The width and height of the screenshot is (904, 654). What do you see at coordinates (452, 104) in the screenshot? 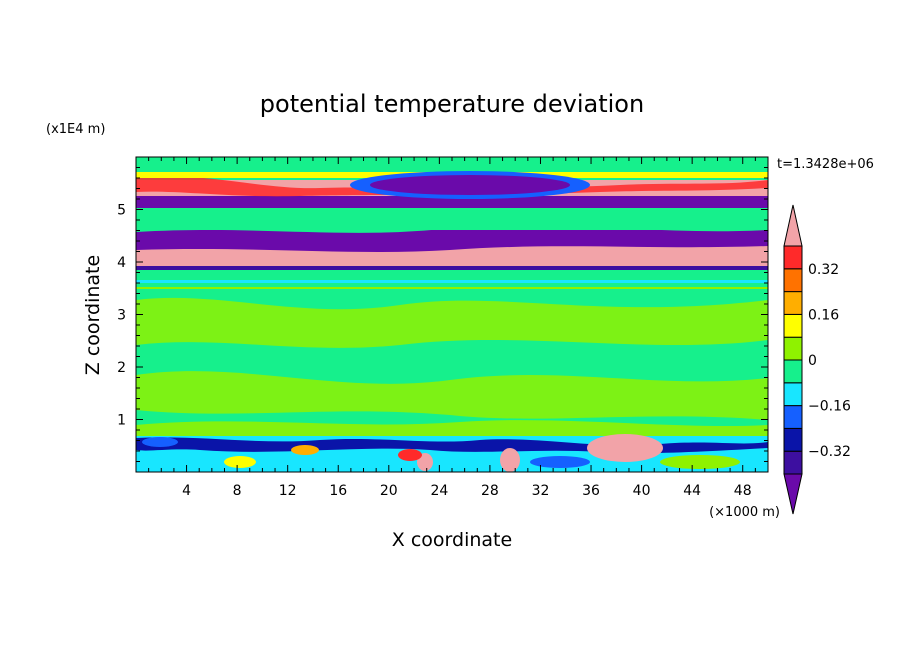
I see `chart-title: potential temperature deviation` at bounding box center [452, 104].